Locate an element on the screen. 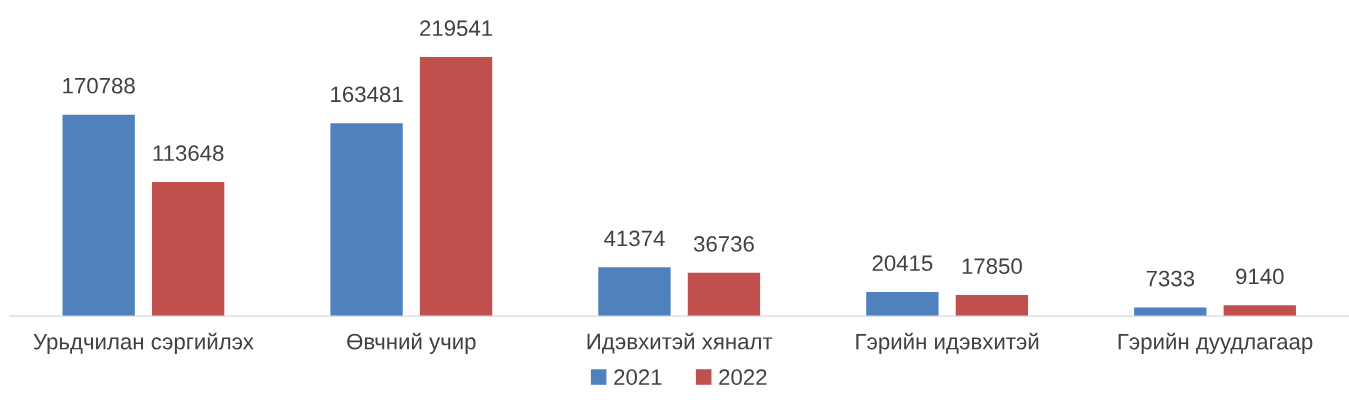  data-label: 7333 is located at coordinates (1170, 278).